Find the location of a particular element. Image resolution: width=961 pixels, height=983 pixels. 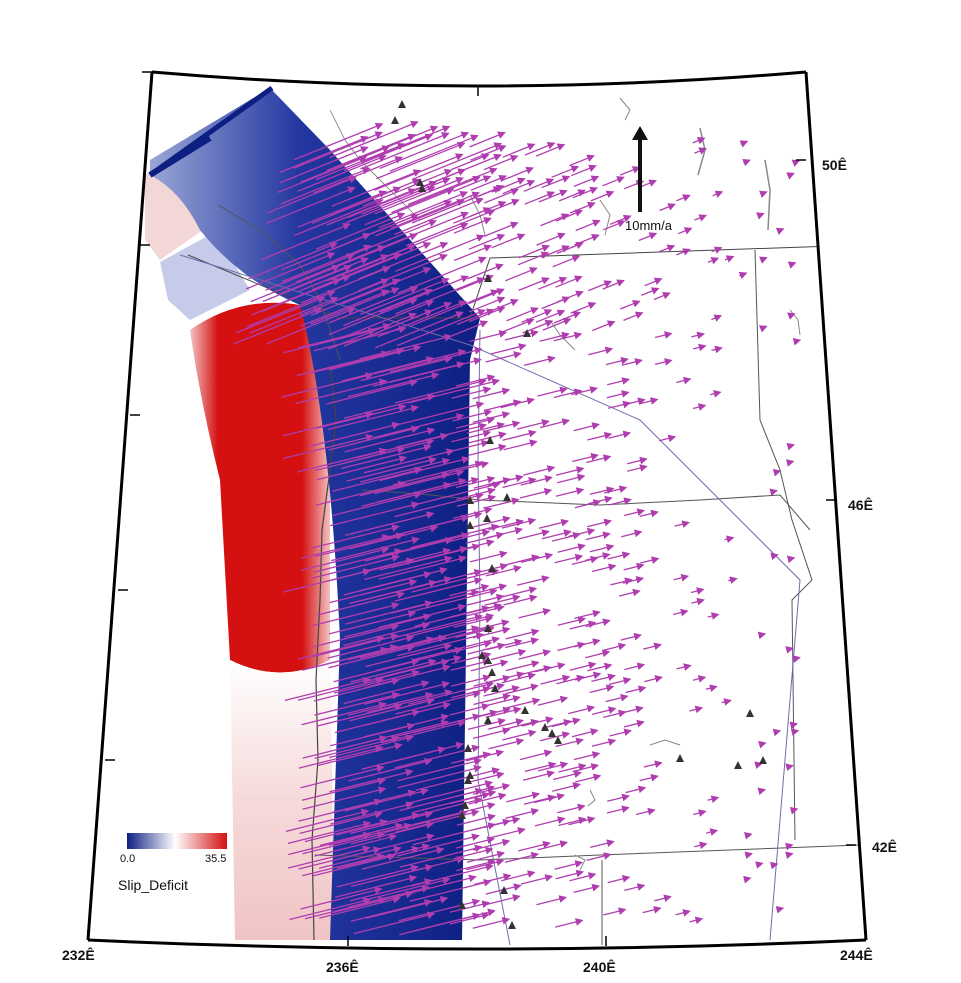

idaho-border is located at coordinates (783, 545).